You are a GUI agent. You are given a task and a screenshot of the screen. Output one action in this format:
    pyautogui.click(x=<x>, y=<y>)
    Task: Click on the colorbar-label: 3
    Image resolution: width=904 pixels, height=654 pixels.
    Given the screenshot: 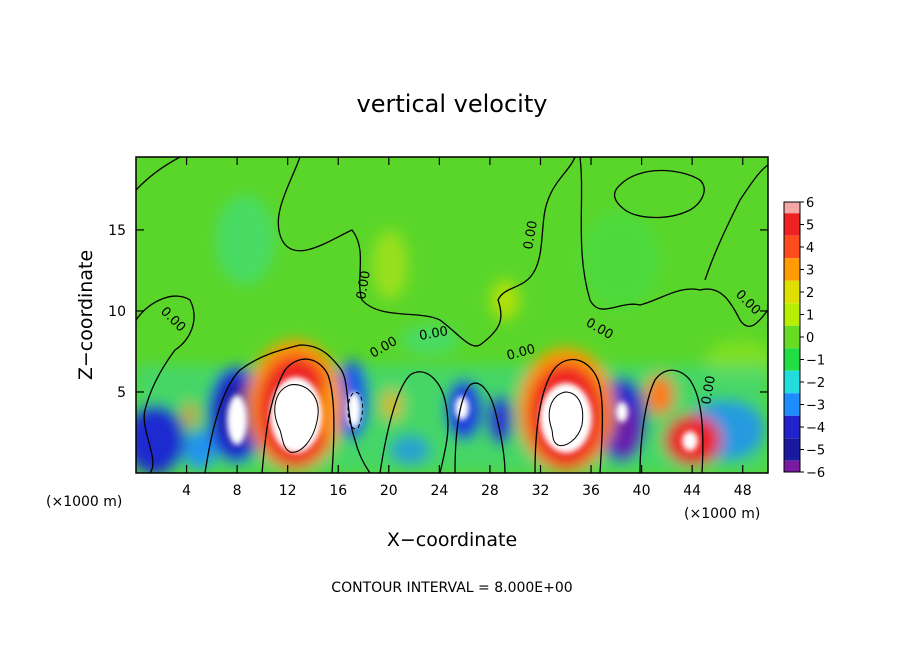 What is the action you would take?
    pyautogui.click(x=810, y=271)
    